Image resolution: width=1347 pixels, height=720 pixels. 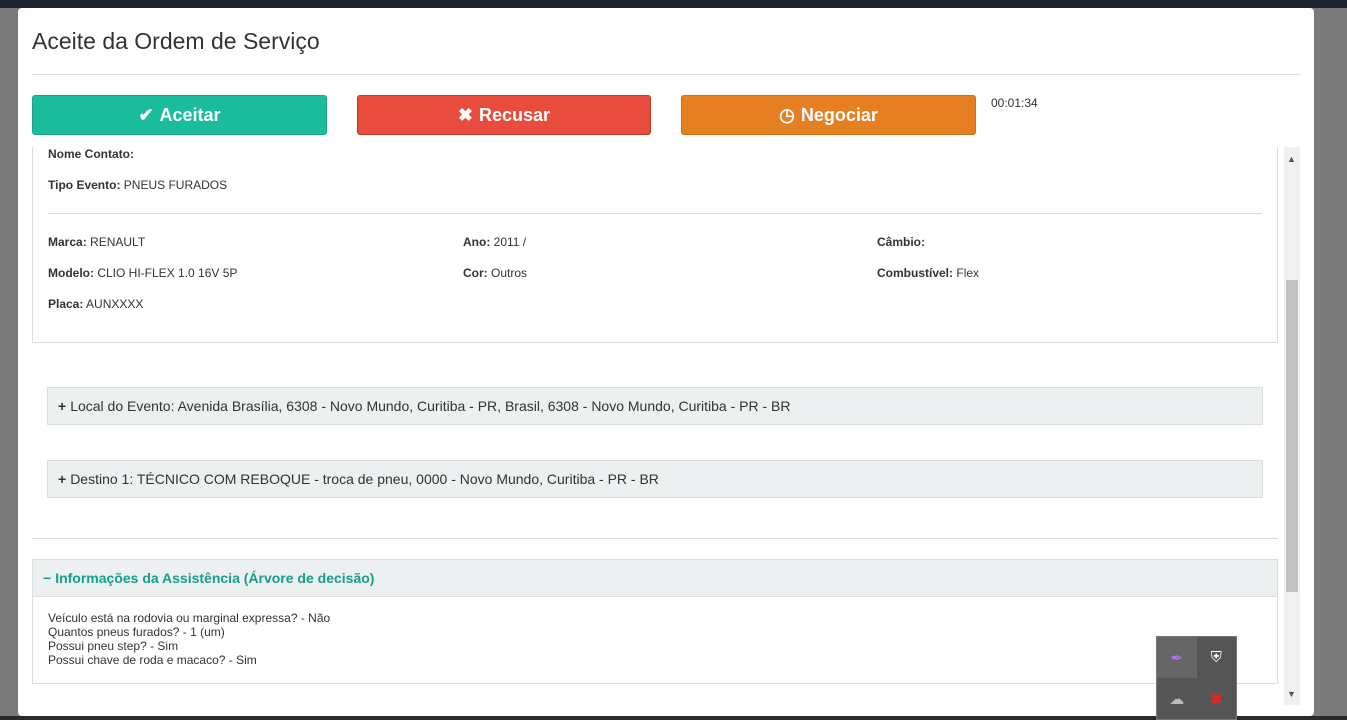 What do you see at coordinates (143, 273) in the screenshot?
I see `field-modelo: Modelo: CLIO HI-FLEX 1.0 16V 5P` at bounding box center [143, 273].